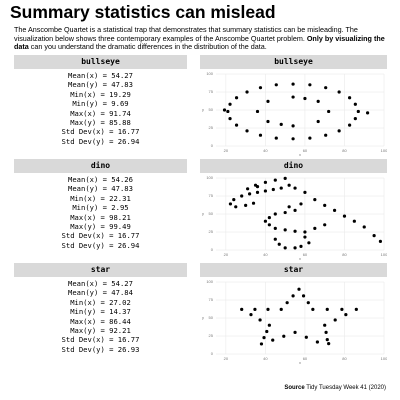 The image size is (400, 400). Describe the element at coordinates (100, 198) in the screenshot. I see `stat-line: Min(x) = 22.31` at that location.